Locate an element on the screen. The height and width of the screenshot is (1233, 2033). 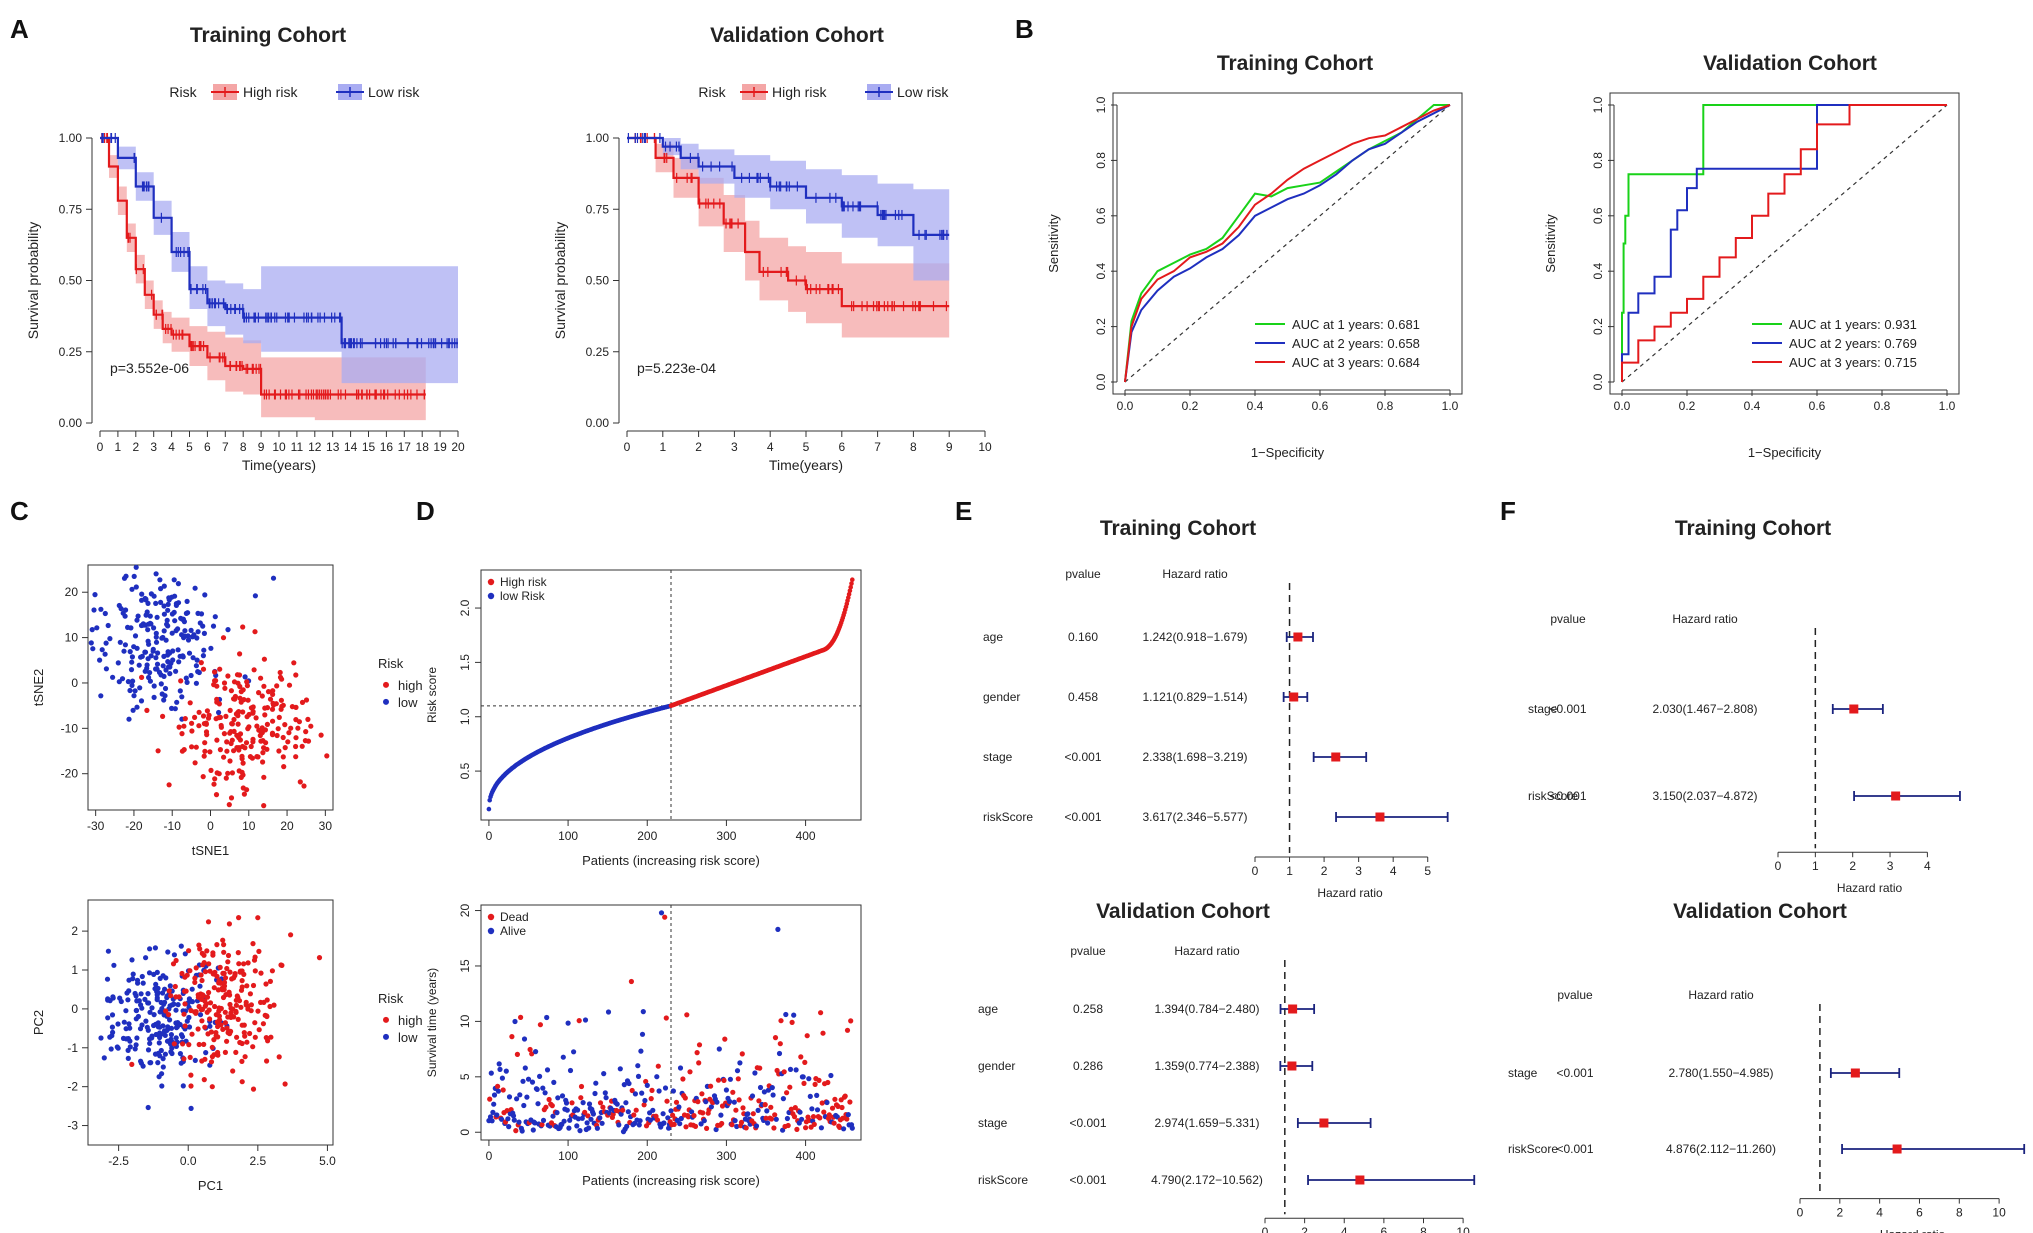
p-value: p=3.552e-06 is located at coordinates (149, 368).